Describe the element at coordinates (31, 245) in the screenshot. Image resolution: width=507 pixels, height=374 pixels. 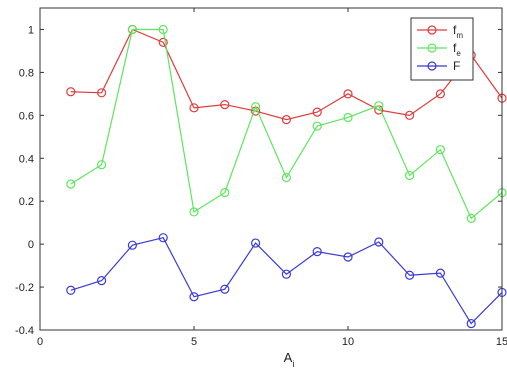
I see `y-tick-label: 0` at that location.